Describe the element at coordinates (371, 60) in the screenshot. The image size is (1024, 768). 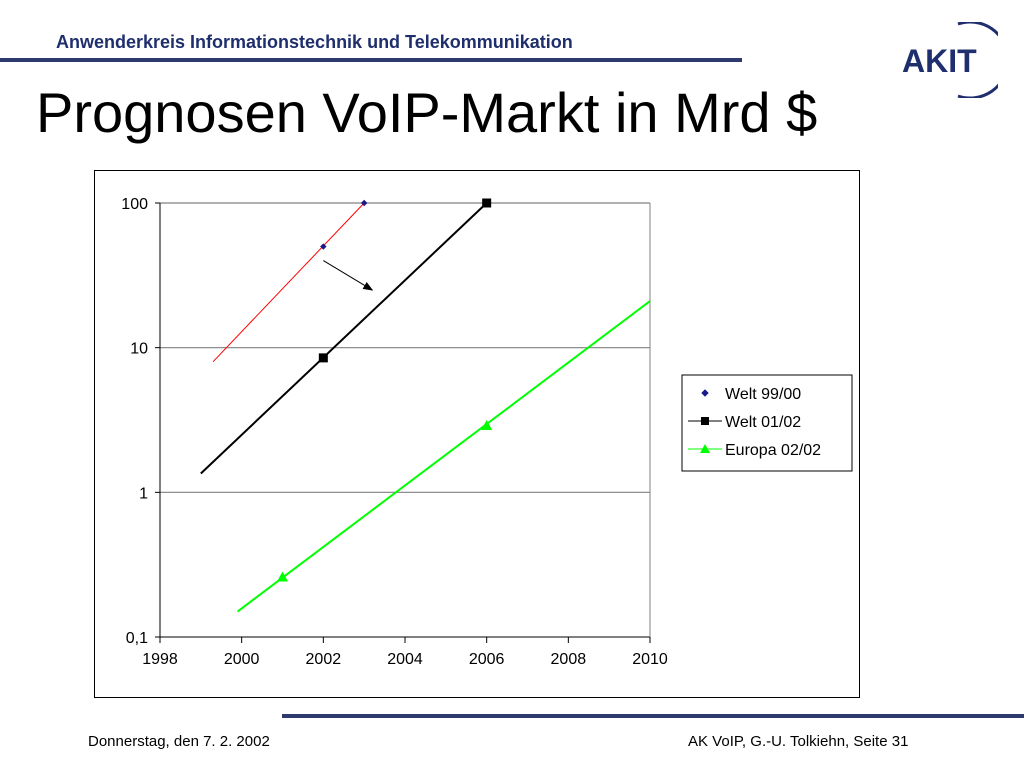
I see `header-rule` at that location.